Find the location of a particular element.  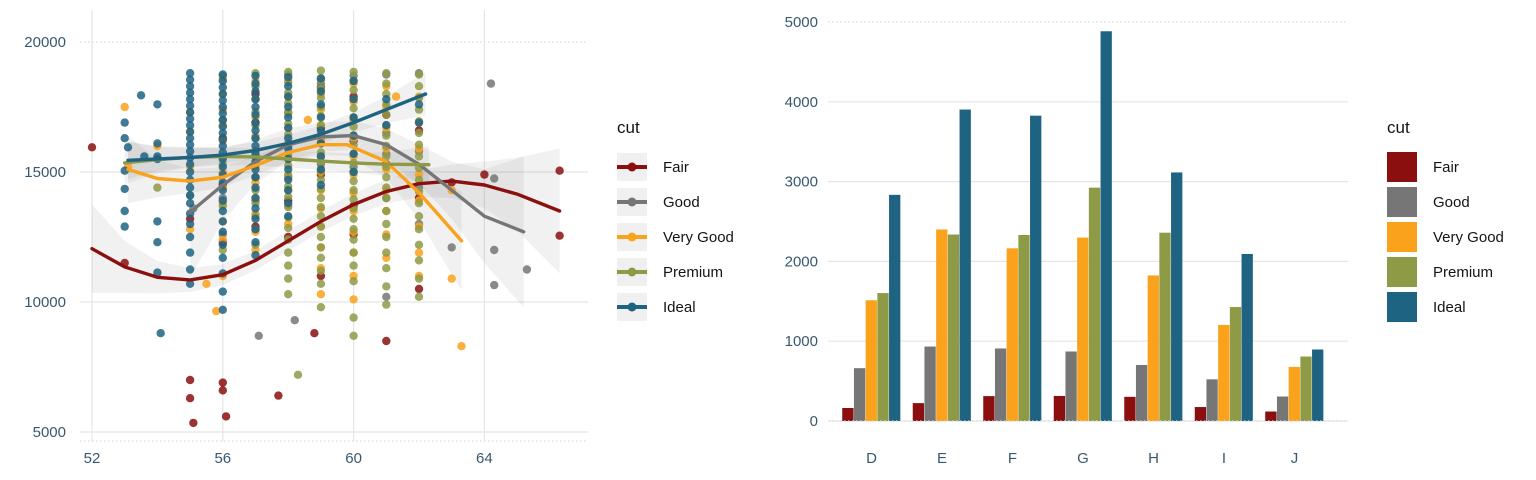

bar-fair-I is located at coordinates (1200, 414).